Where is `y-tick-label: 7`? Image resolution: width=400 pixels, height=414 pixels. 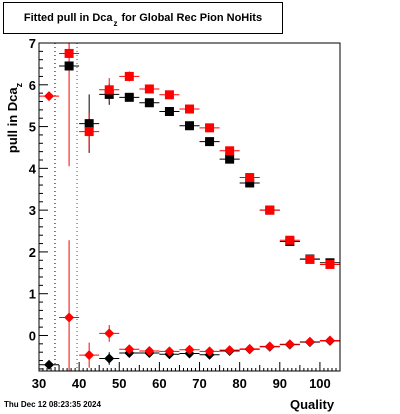
y-tick-label: 7 is located at coordinates (32, 43).